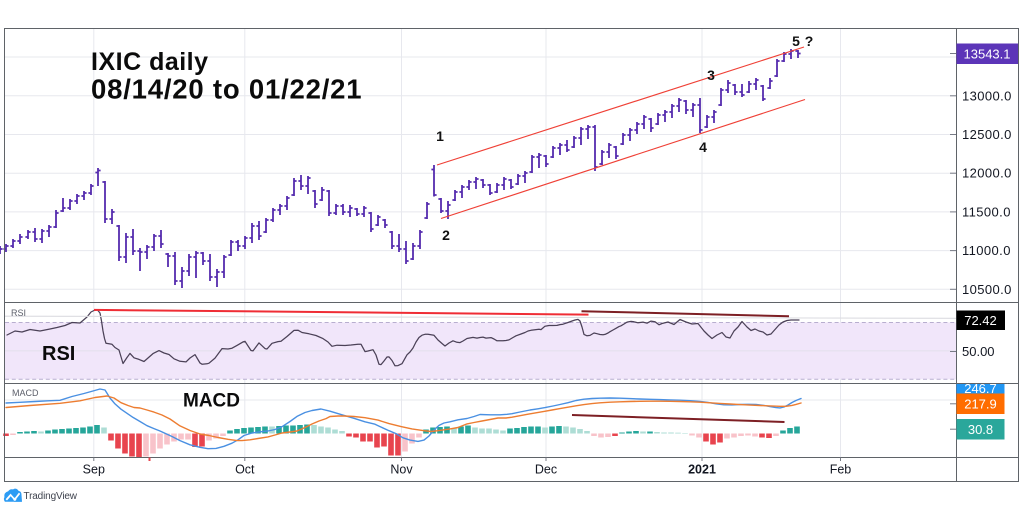 This screenshot has width=1023, height=514. Describe the element at coordinates (987, 95) in the screenshot. I see `svg-text: 13000.0` at that location.